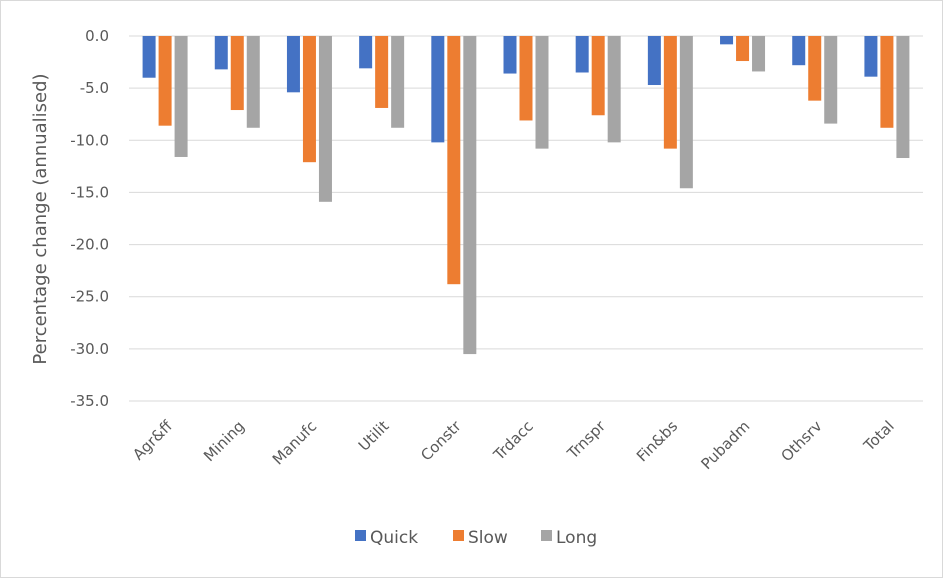 This screenshot has height=578, width=943. What do you see at coordinates (458, 535) in the screenshot?
I see `legend-swatch-slow` at bounding box center [458, 535].